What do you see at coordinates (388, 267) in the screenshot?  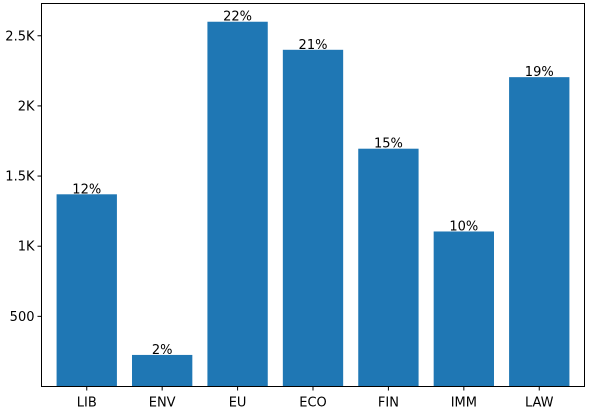 I see `bar-fin` at bounding box center [388, 267].